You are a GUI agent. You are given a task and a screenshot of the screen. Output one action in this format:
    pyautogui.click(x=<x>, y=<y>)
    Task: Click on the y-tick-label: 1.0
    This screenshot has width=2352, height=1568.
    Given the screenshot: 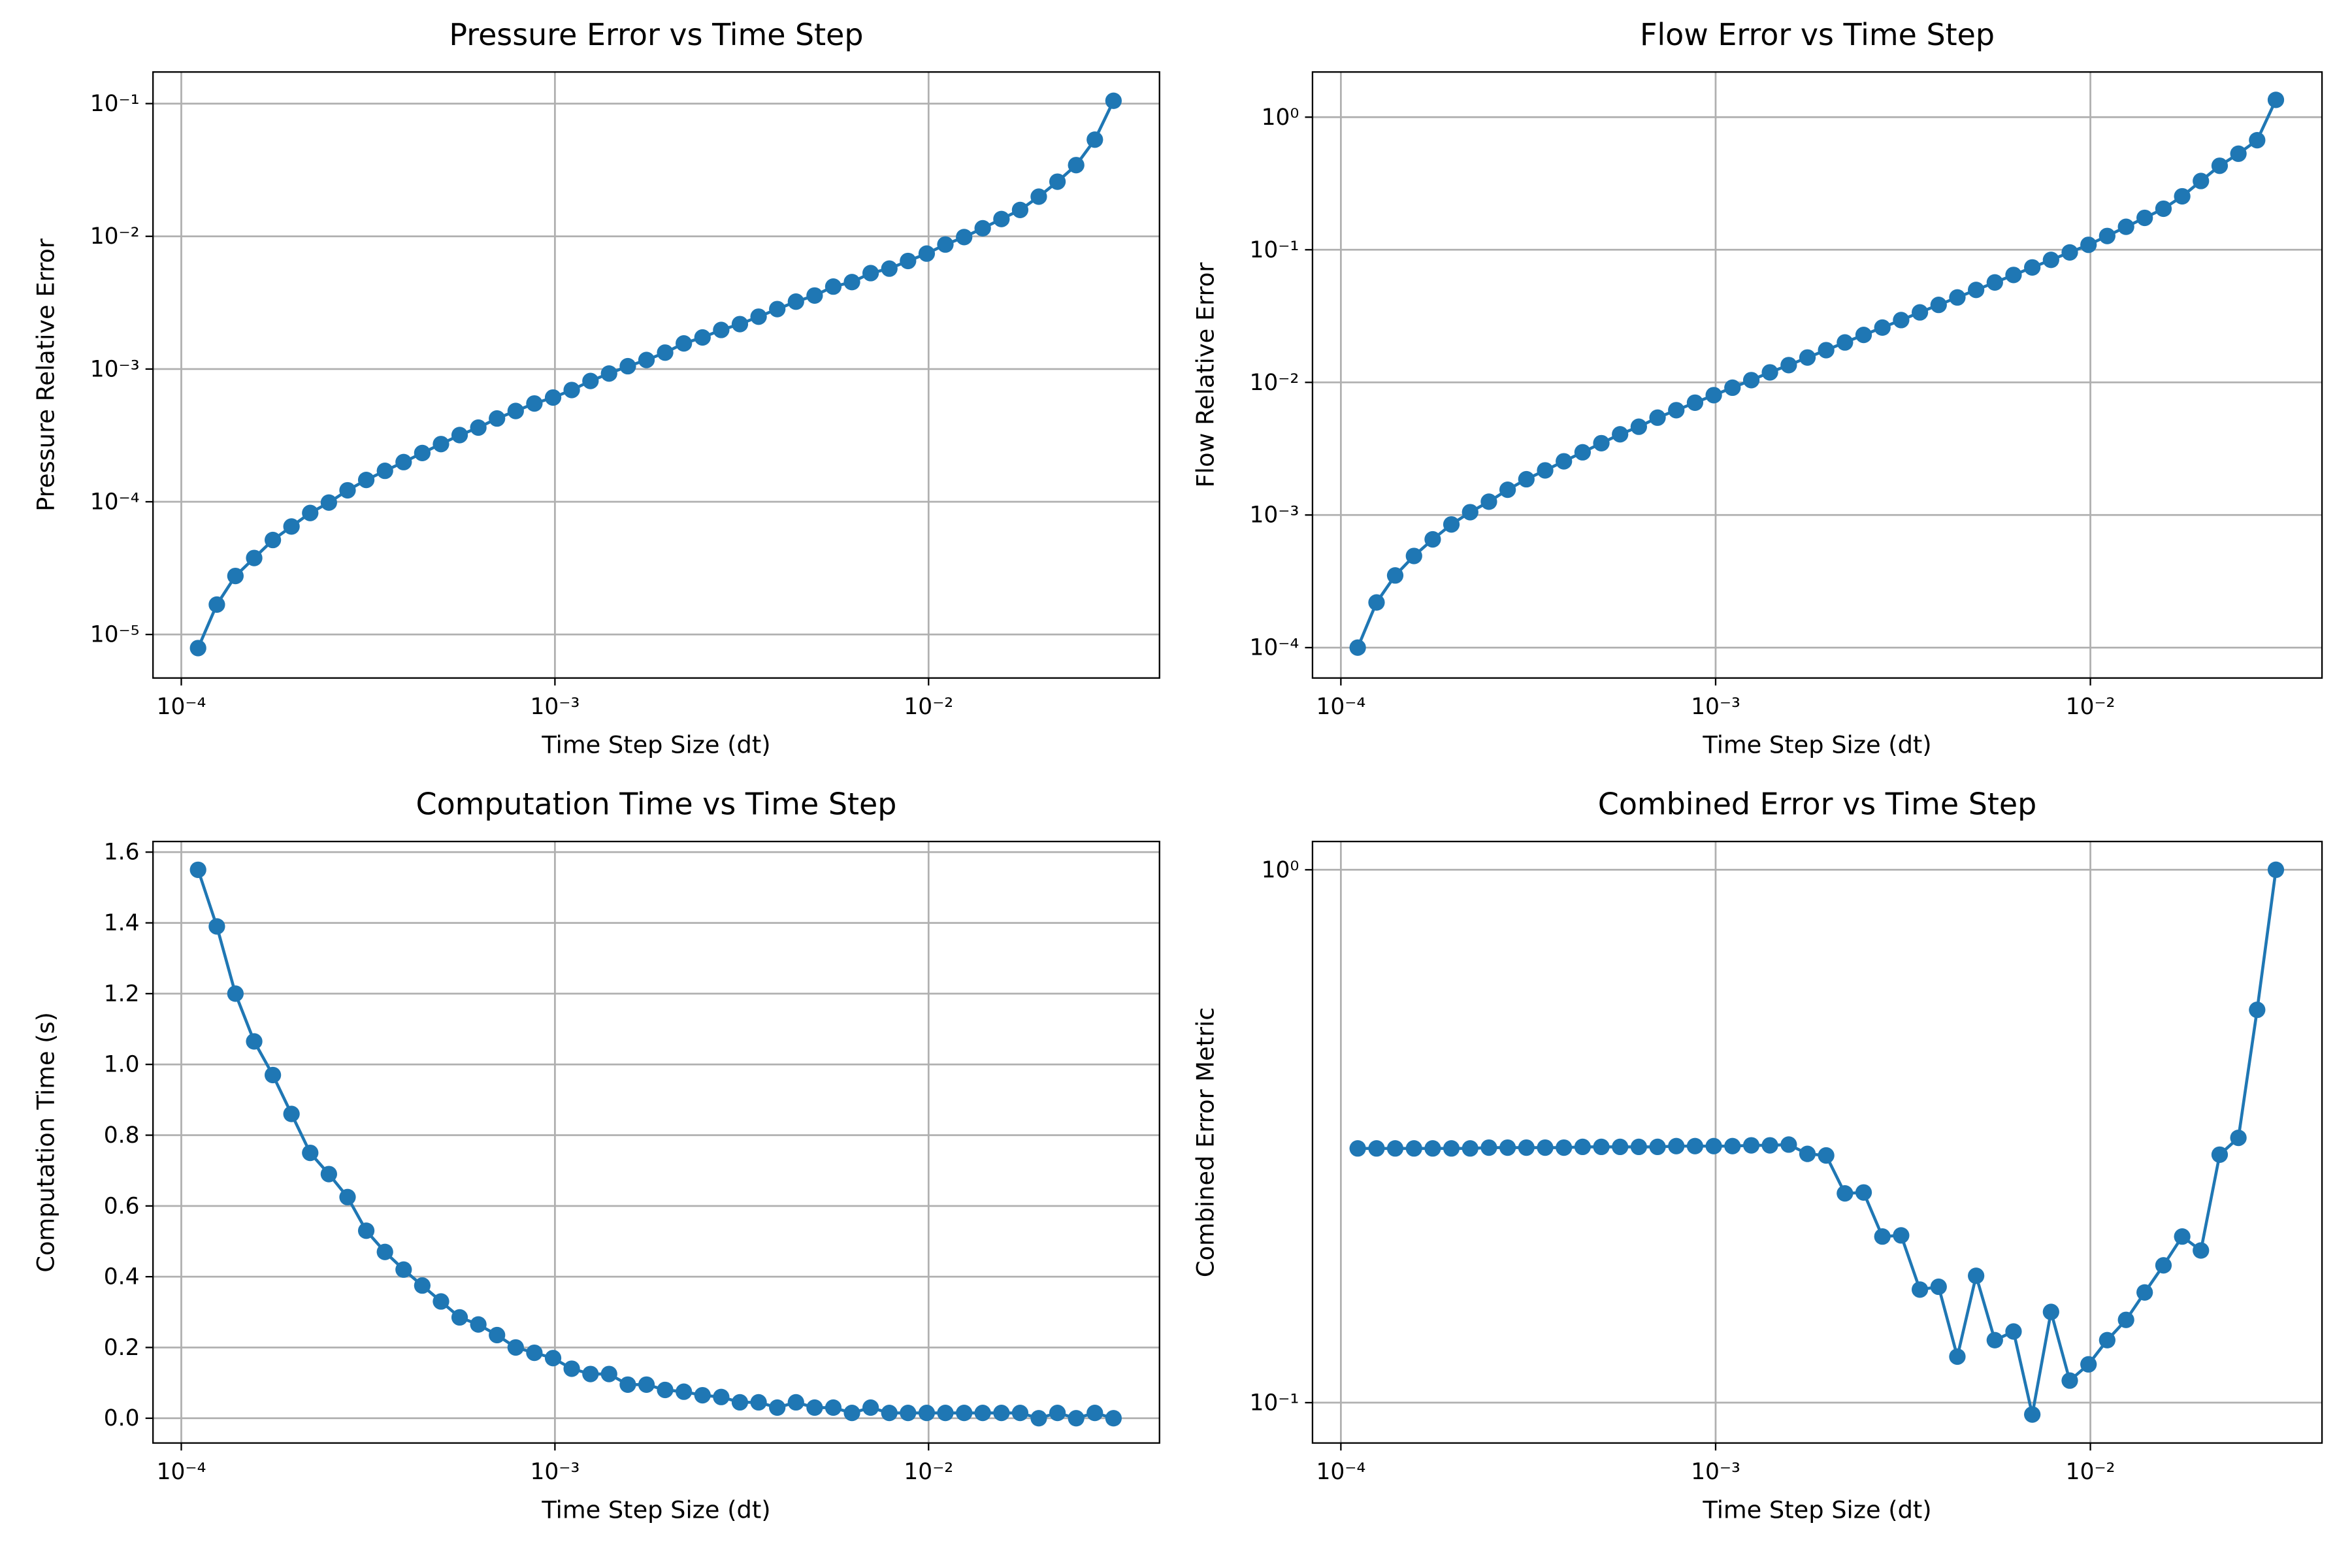 What is the action you would take?
    pyautogui.click(x=122, y=1065)
    